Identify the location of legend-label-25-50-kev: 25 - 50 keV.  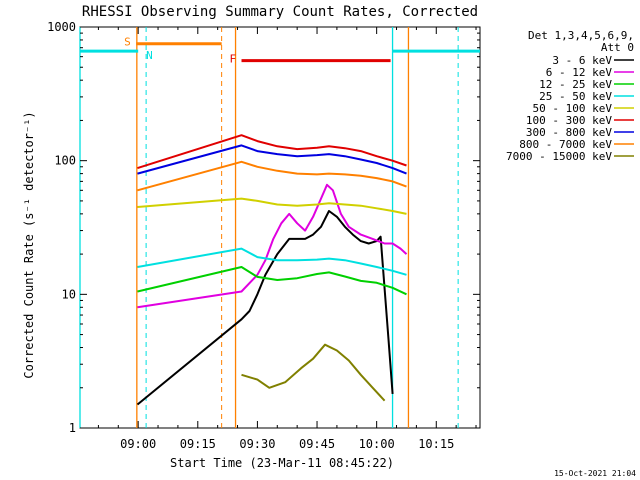
(575, 96).